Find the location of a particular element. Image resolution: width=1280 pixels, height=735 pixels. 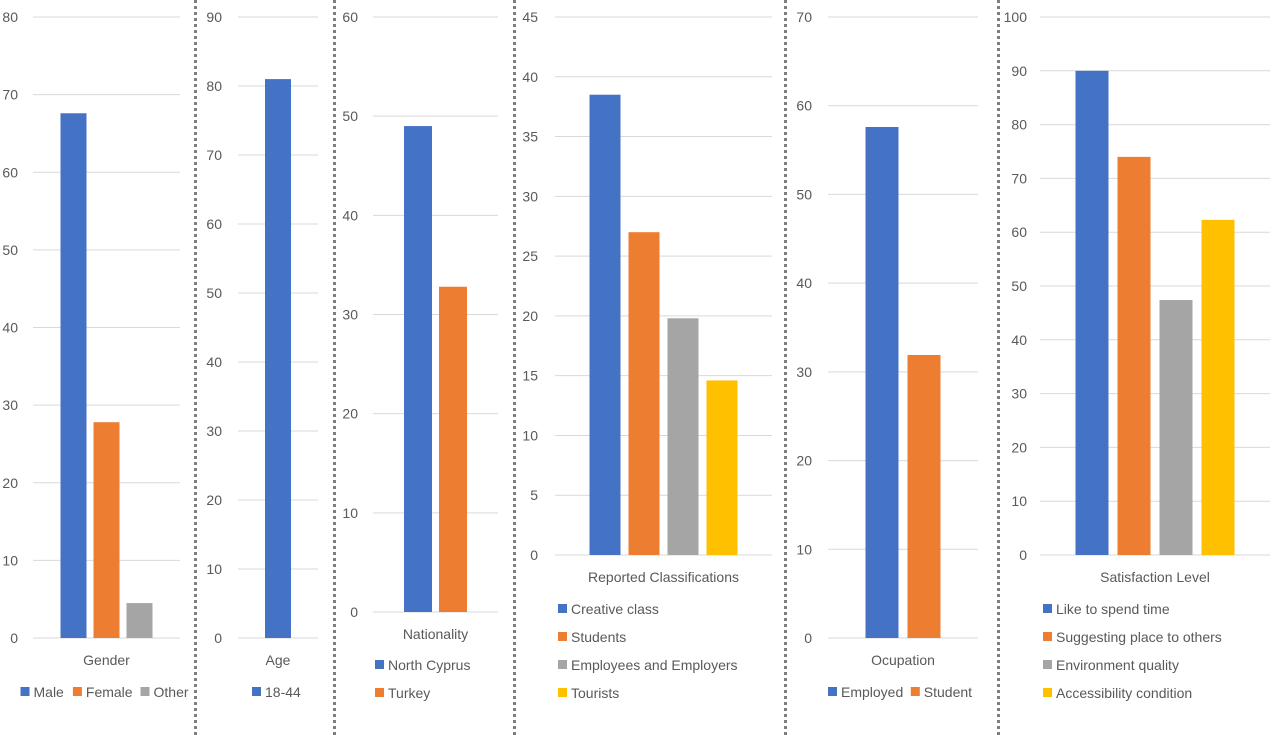

satisfaction-ytick-label: 80 is located at coordinates (1019, 125).